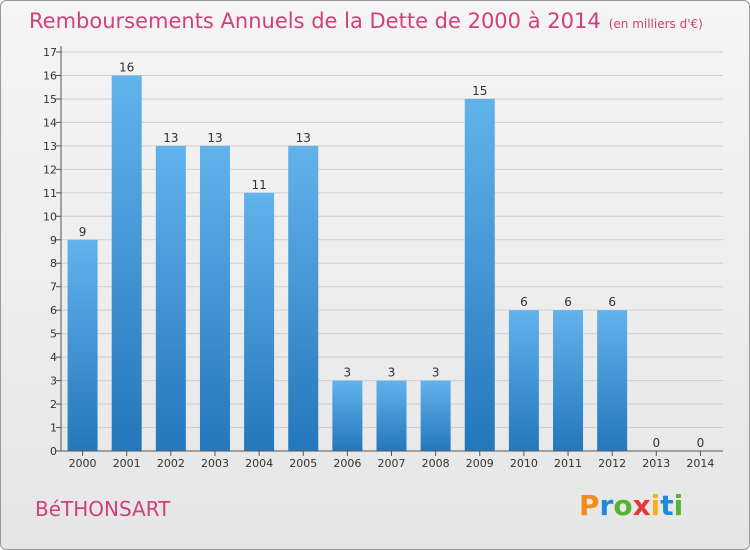  What do you see at coordinates (348, 373) in the screenshot?
I see `value-label-2006: 3` at bounding box center [348, 373].